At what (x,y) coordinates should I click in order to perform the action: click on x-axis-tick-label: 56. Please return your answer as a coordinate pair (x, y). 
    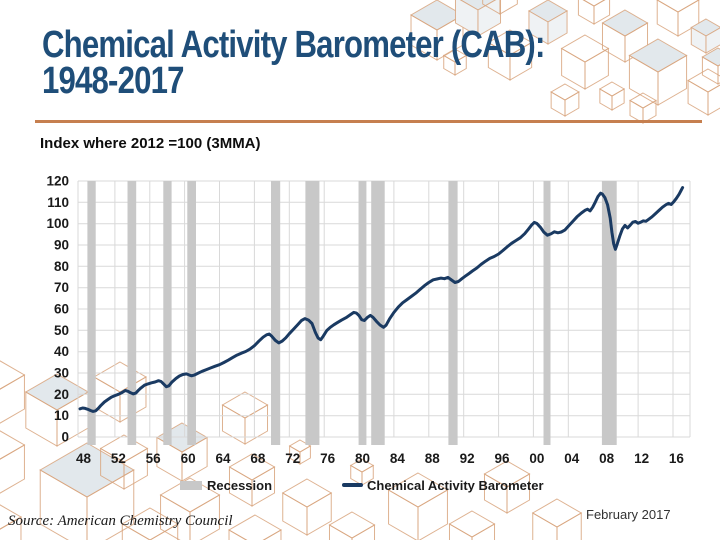
    Looking at the image, I should click on (154, 458).